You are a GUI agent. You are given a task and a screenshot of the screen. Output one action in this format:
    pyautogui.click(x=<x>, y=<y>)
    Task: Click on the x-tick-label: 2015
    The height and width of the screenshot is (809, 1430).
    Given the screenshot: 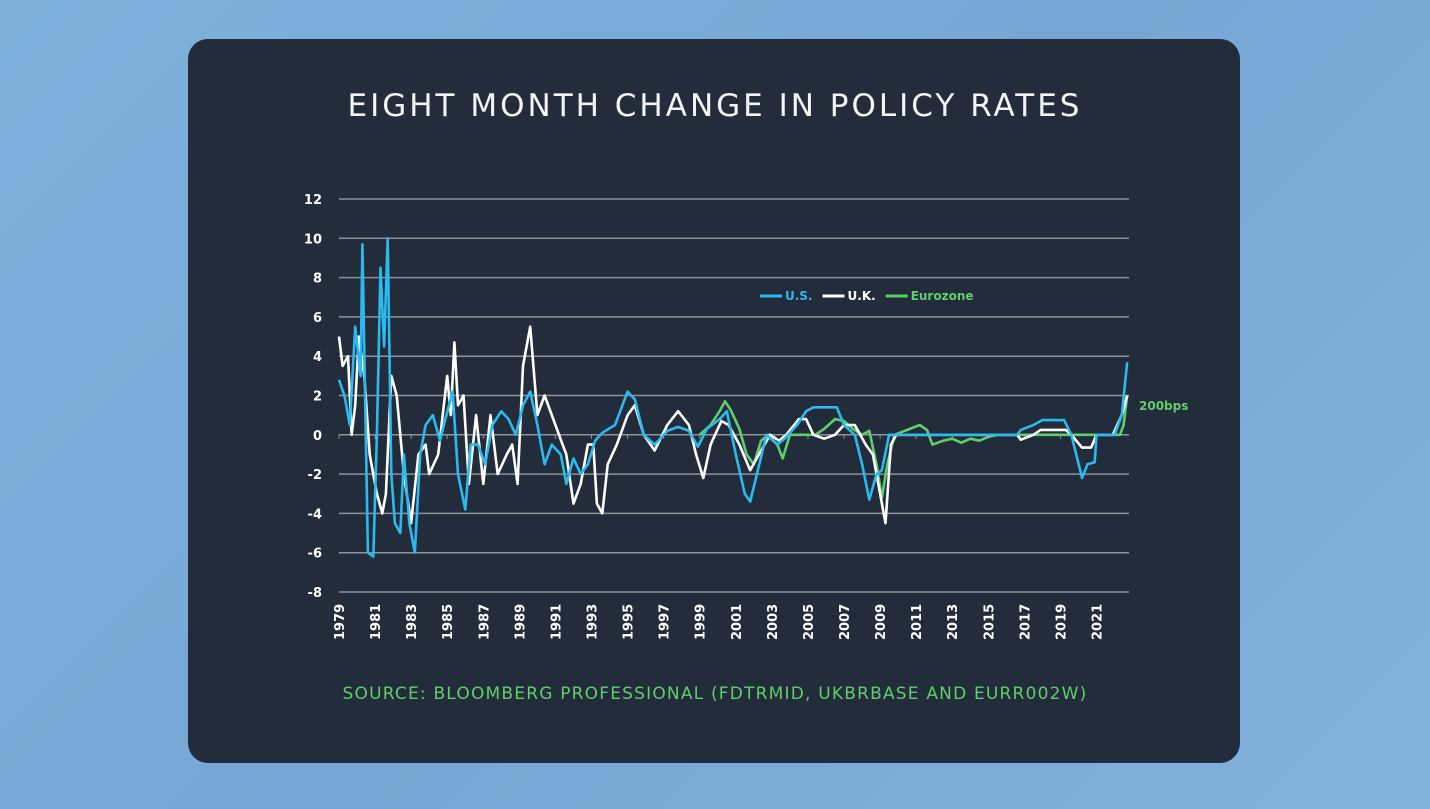 What is the action you would take?
    pyautogui.click(x=989, y=622)
    